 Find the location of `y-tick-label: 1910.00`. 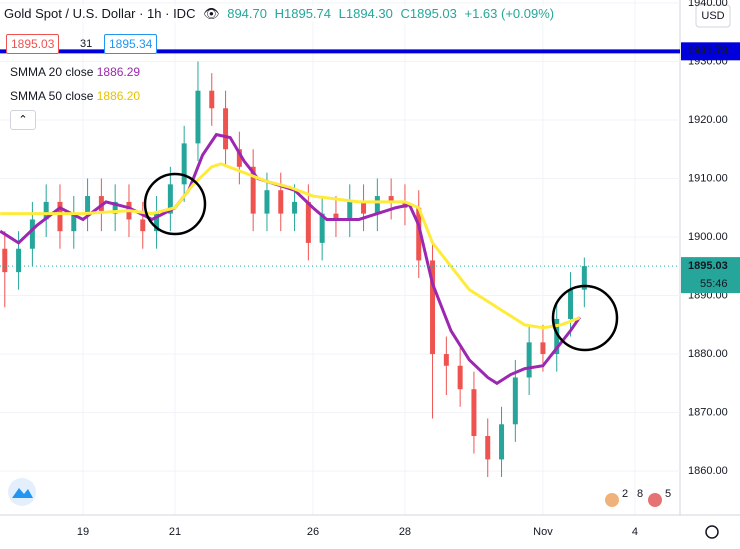

y-tick-label: 1910.00 is located at coordinates (708, 178).